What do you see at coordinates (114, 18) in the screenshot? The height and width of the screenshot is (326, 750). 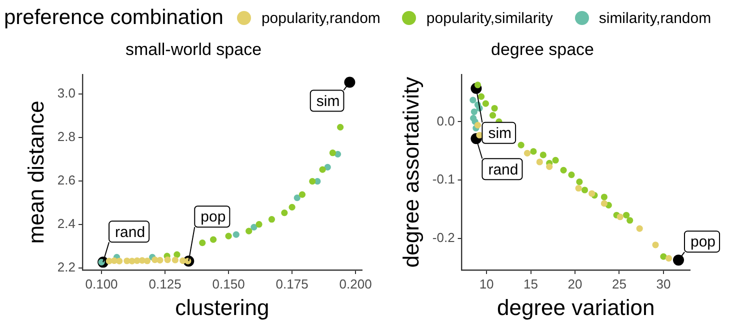 I see `legend-title: preference combination` at bounding box center [114, 18].